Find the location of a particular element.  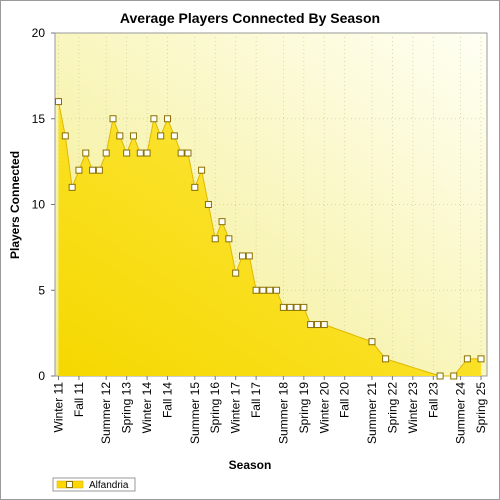

y-axis-title: Players Connected is located at coordinates (15, 205).